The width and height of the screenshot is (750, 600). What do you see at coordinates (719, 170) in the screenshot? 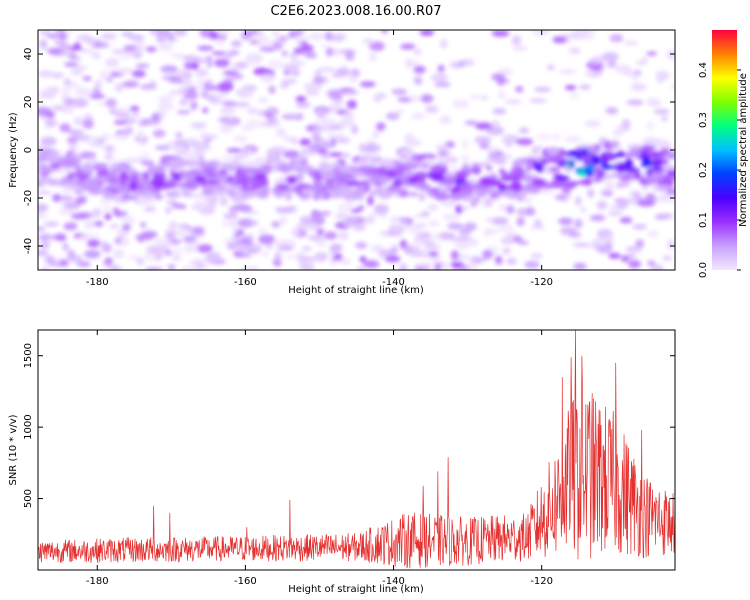
I see `colorbar-ticks: 0.0 0.1 0.2 0.3 0.4` at bounding box center [719, 170].